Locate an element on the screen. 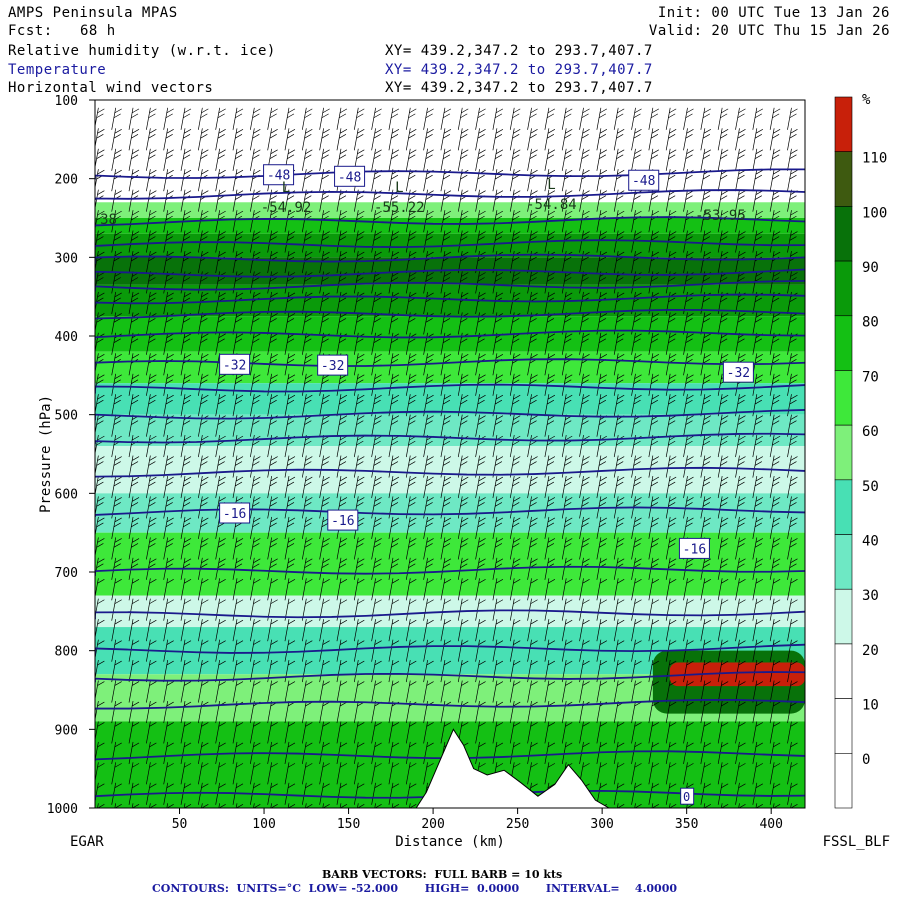 The image size is (900, 900). low-value: -54.92 is located at coordinates (286, 208).